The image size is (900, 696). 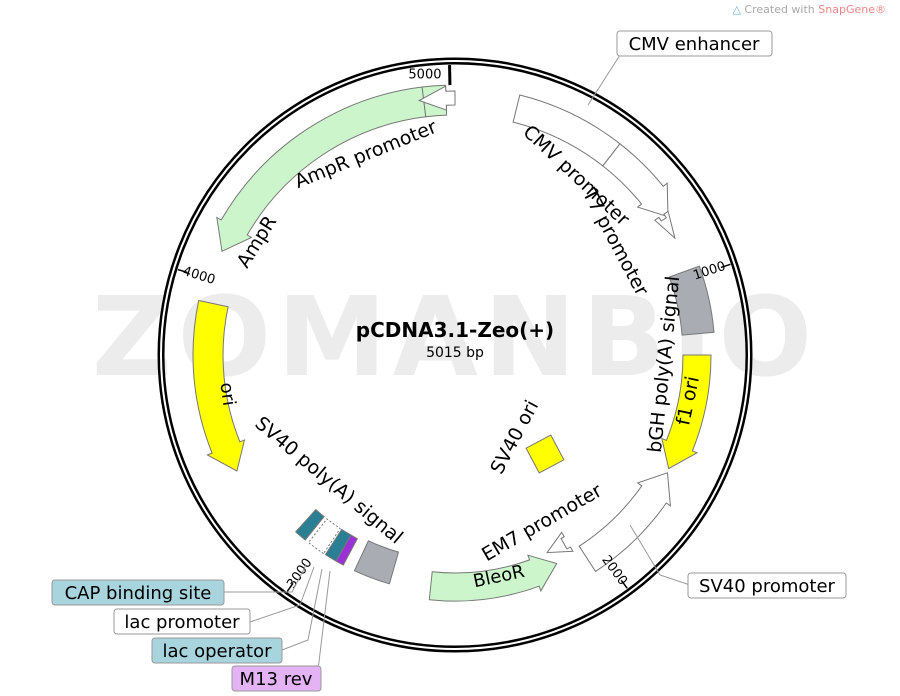 I want to click on svg-text: M13 rev, so click(x=276, y=679).